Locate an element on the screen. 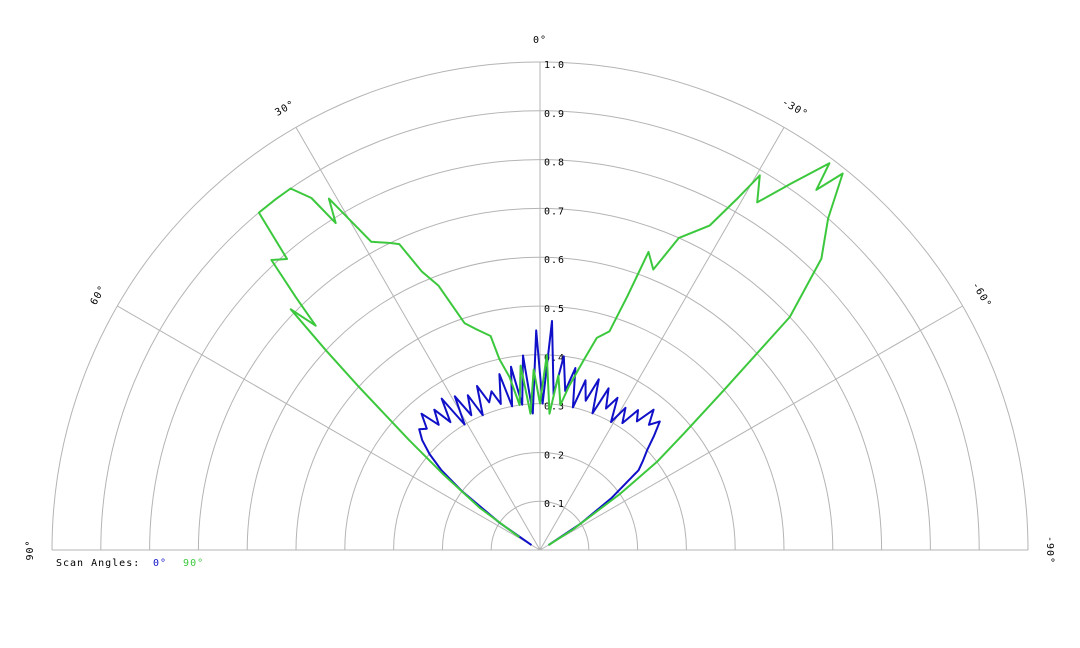  r-tick-label: 0.2 is located at coordinates (554, 455).